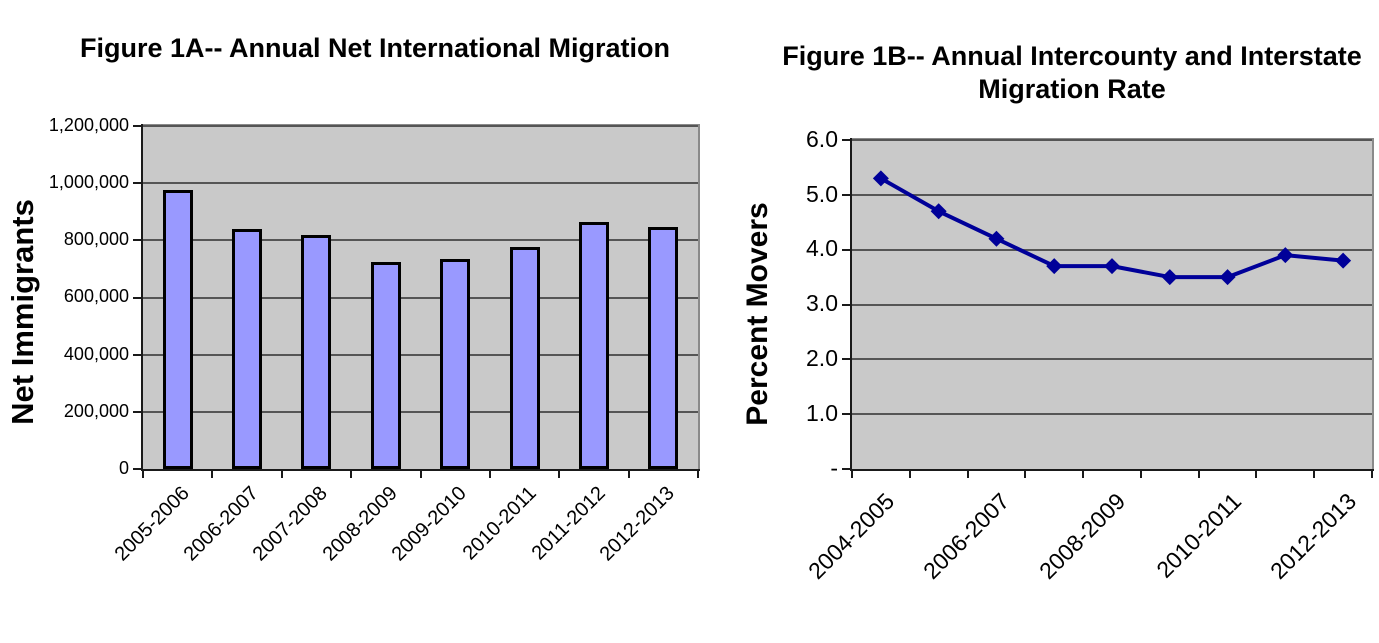 This screenshot has width=1379, height=643. I want to click on y-tick-label: 2.0, so click(822, 358).